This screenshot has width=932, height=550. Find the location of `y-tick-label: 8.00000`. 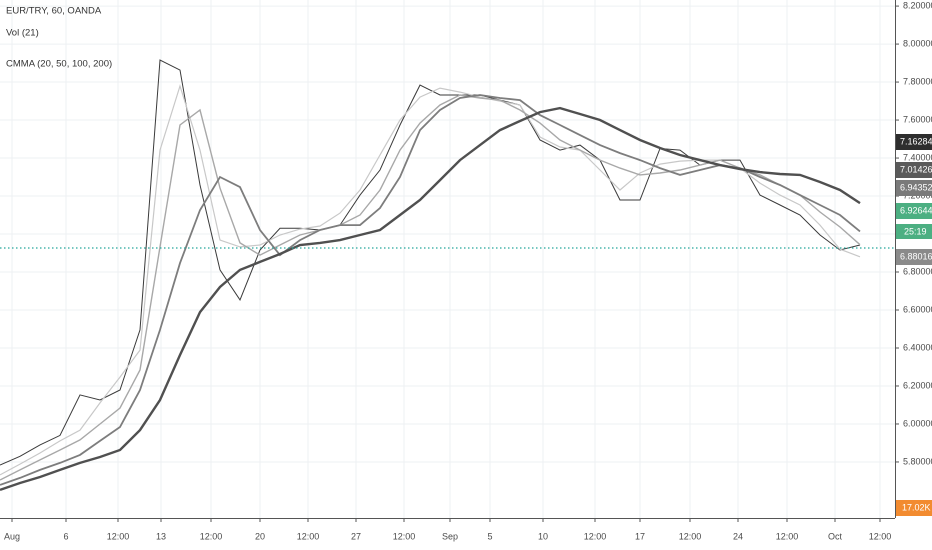

y-tick-label: 8.00000 is located at coordinates (917, 43).